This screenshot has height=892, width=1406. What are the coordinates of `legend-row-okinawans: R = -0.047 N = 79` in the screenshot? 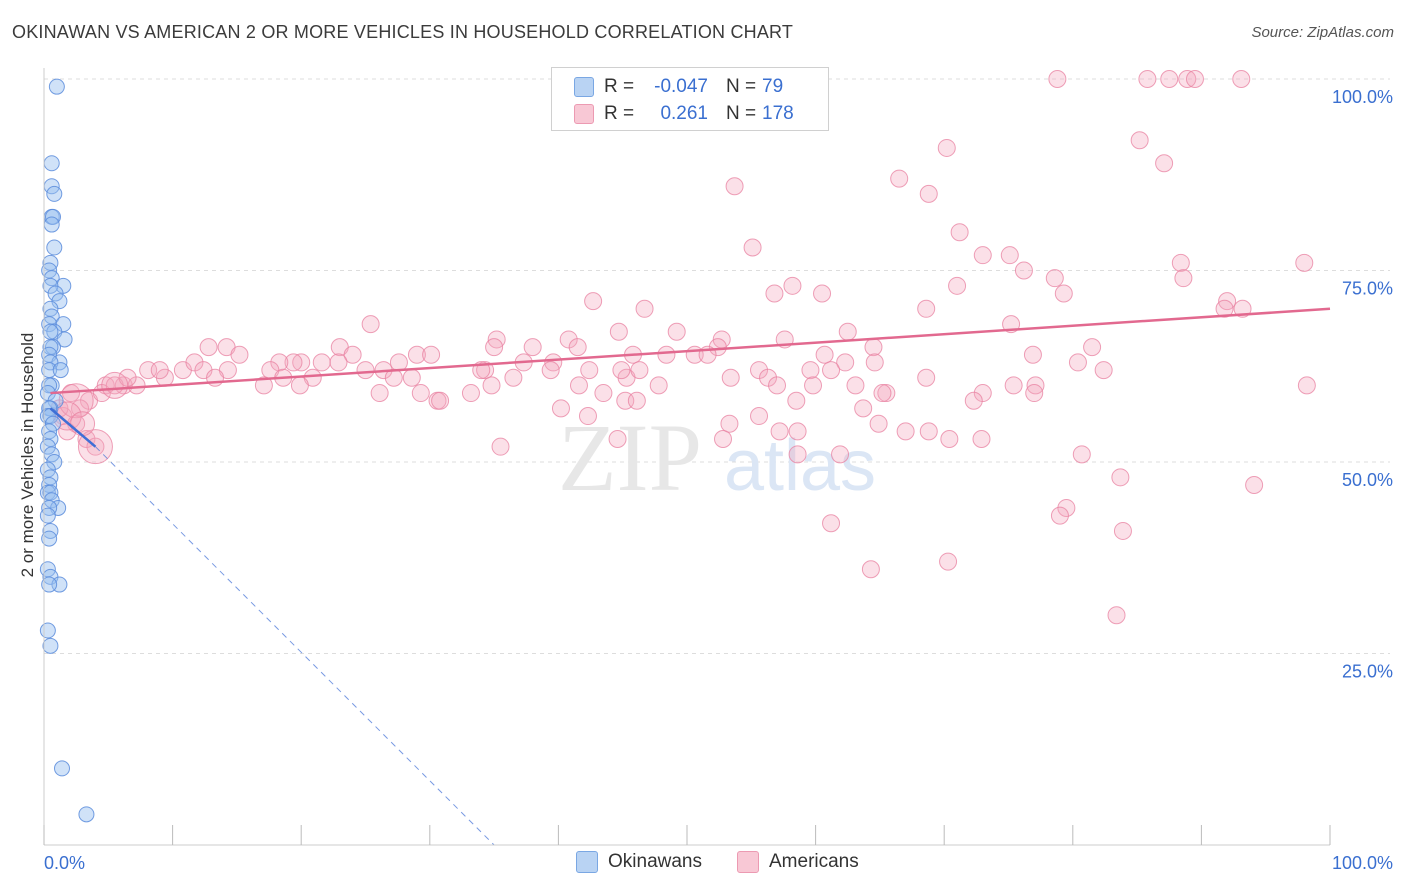 It's located at (678, 87).